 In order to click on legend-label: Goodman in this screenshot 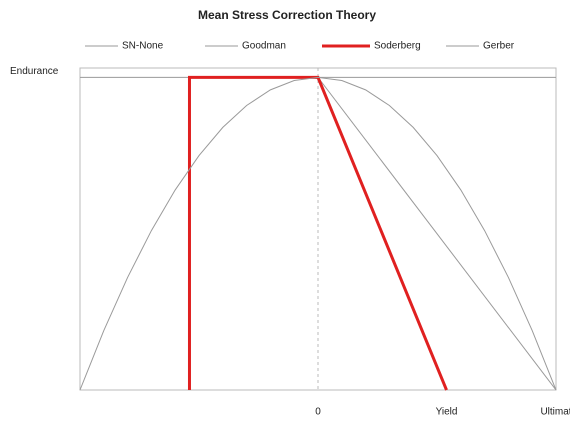, I will do `click(264, 46)`.